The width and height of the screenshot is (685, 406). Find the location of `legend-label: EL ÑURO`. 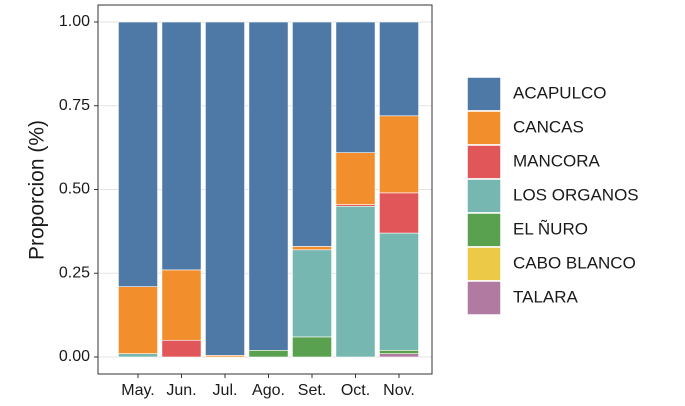

legend-label: EL ÑURO is located at coordinates (550, 228).